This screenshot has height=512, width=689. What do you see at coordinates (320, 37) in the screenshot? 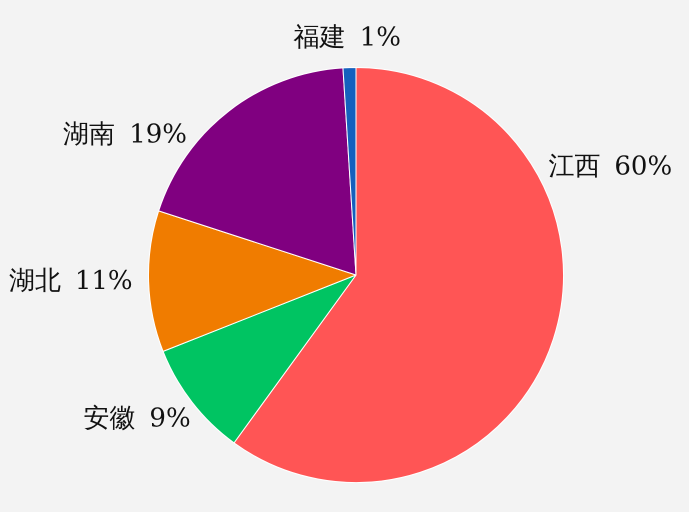
I see `slice-label: 福建` at bounding box center [320, 37].